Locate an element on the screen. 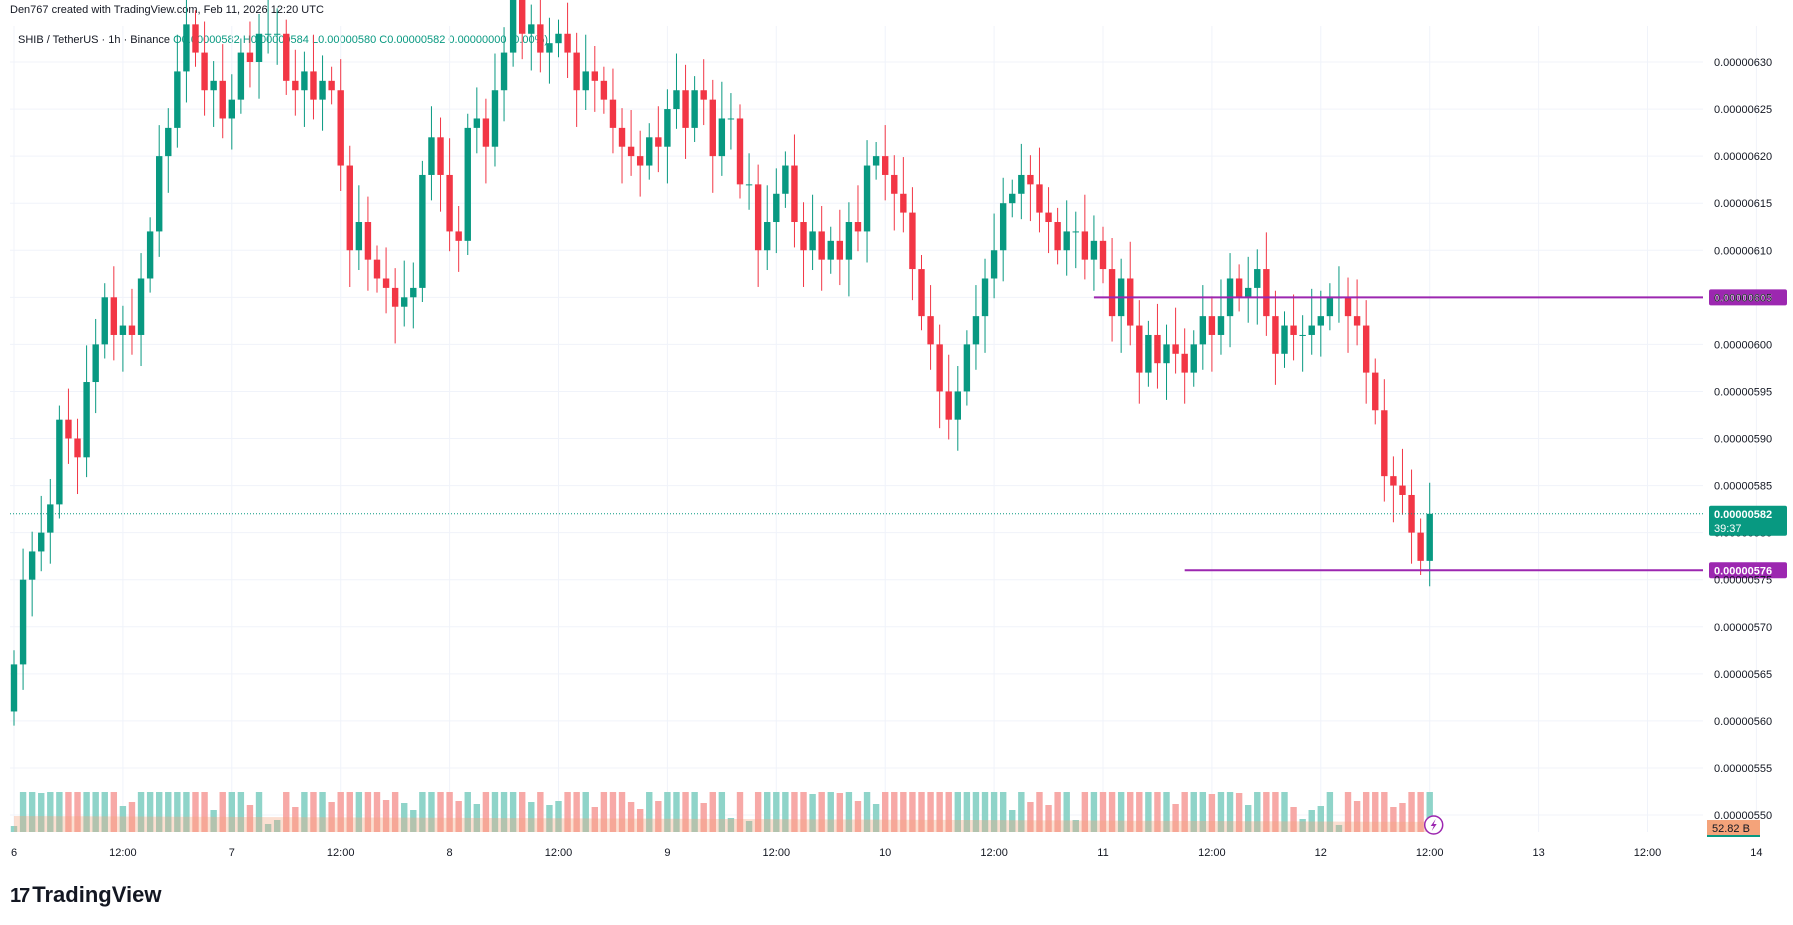 The width and height of the screenshot is (1793, 925). level-price-label: 0.00000576 is located at coordinates (1743, 571).